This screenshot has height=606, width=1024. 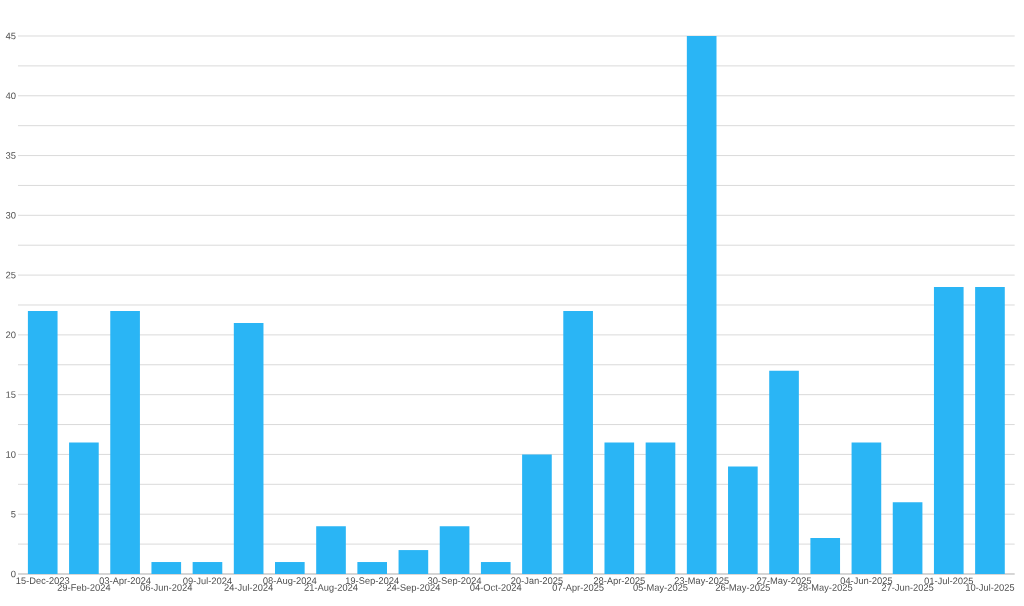 What do you see at coordinates (619, 581) in the screenshot?
I see `x-tick-label: 28-Apr-2025` at bounding box center [619, 581].